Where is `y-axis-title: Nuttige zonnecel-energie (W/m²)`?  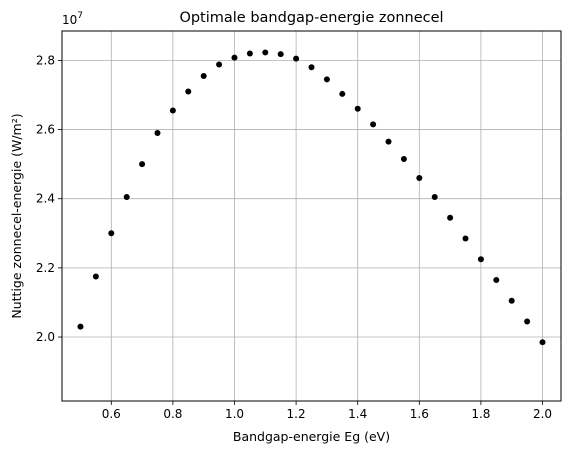
y-axis-title: Nuttige zonnecel-energie (W/m²) is located at coordinates (16, 215).